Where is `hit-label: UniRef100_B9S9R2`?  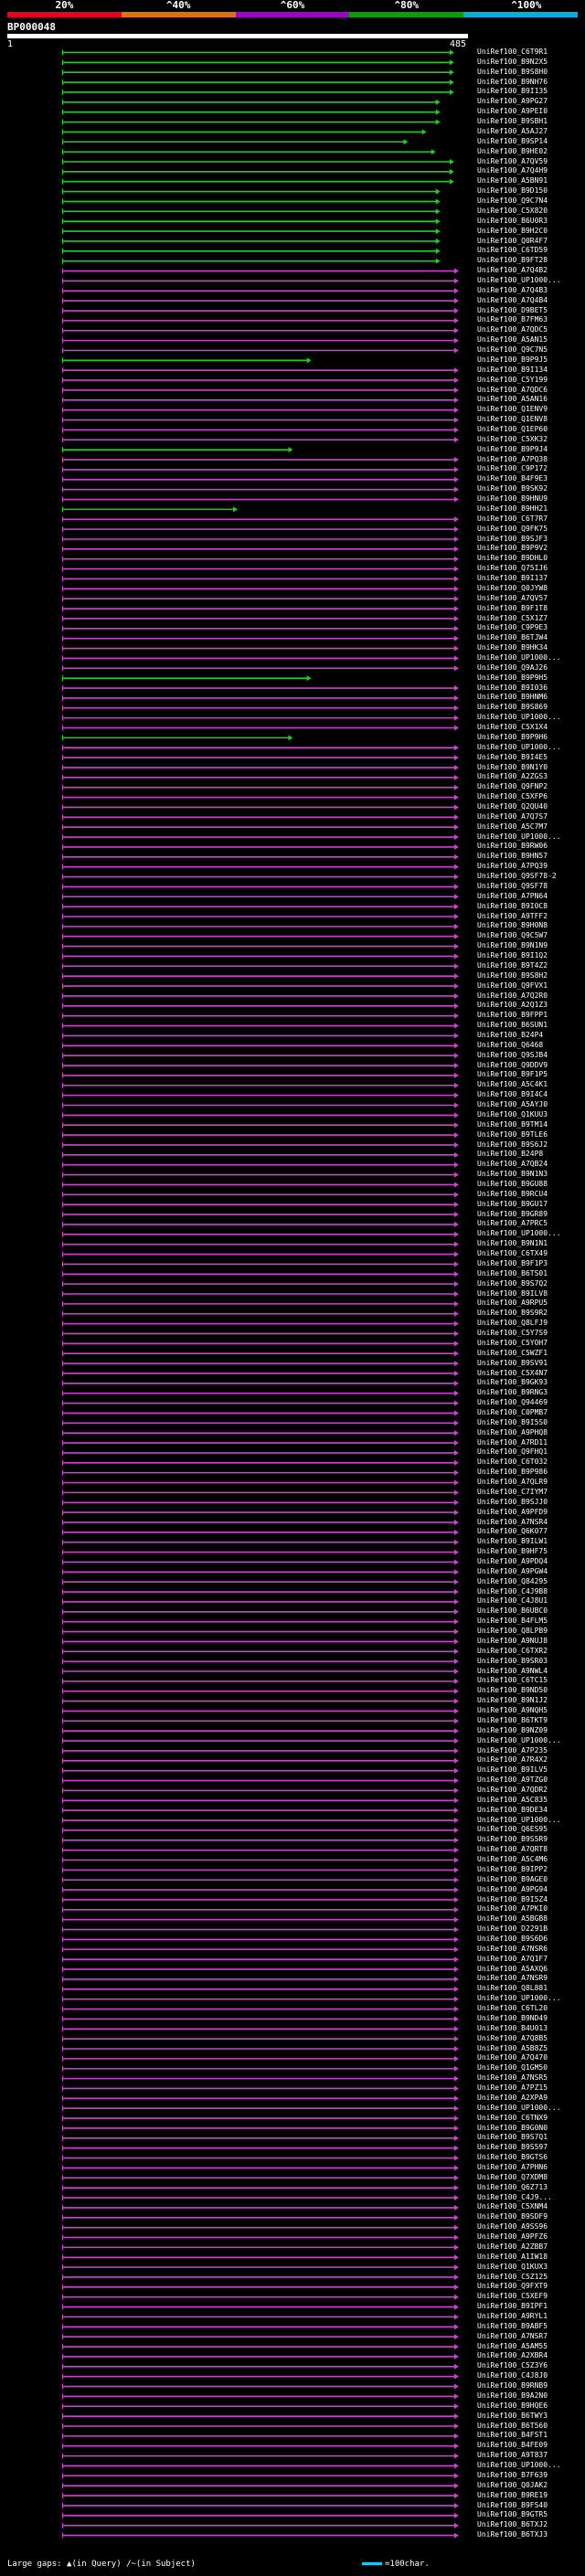
hit-label: UniRef100_B9S9R2 is located at coordinates (512, 1313).